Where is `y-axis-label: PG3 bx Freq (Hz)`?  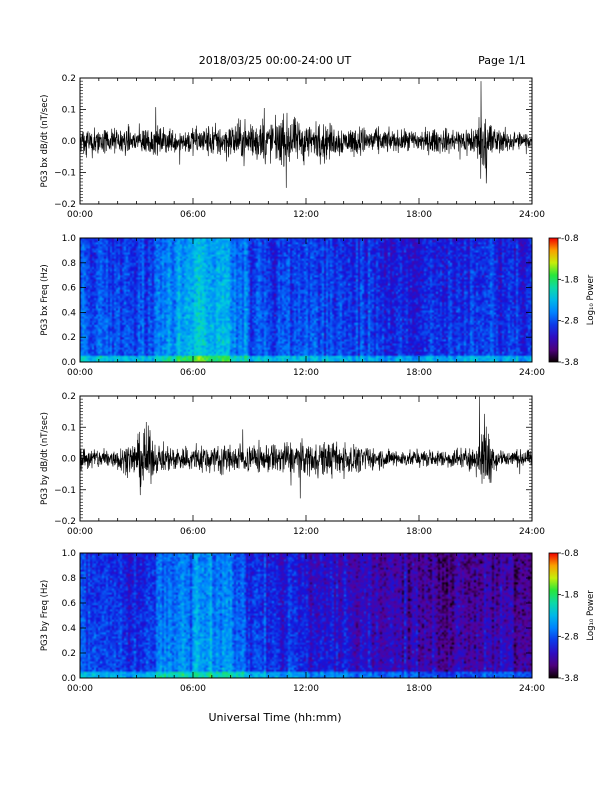
y-axis-label: PG3 bx Freq (Hz) is located at coordinates (45, 299).